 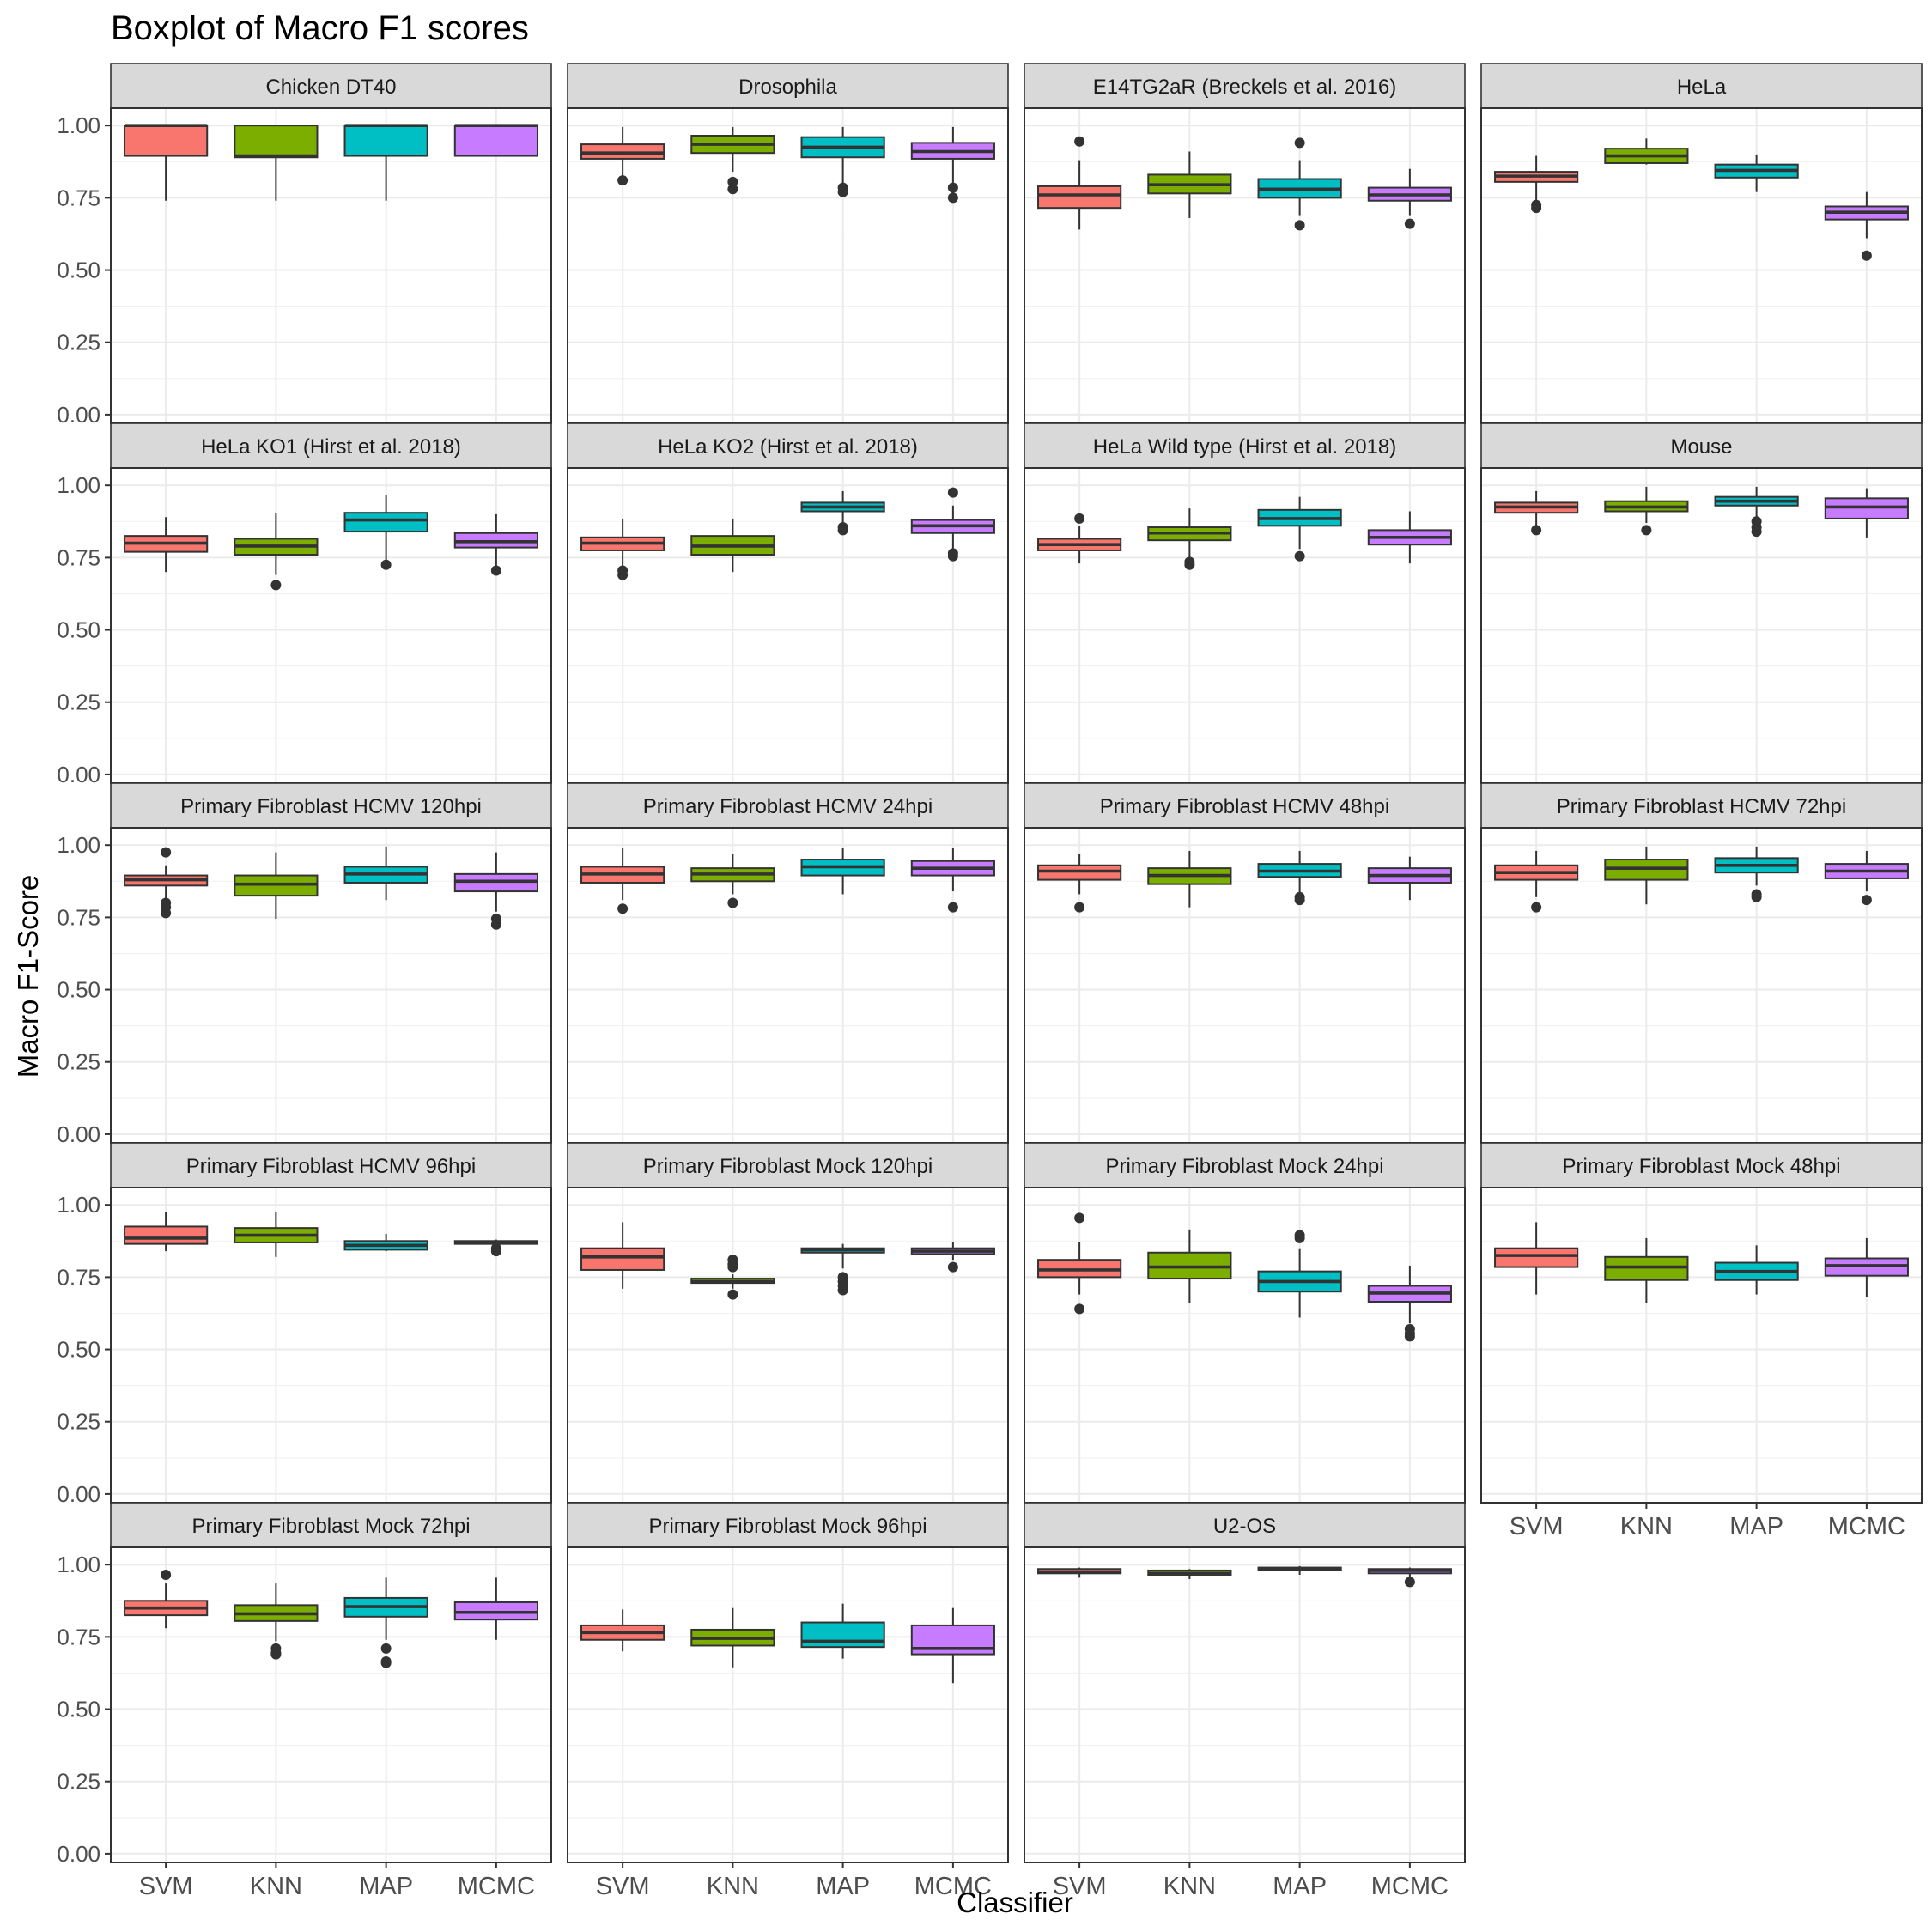 I want to click on strip-e14tg2ar-breckels-et-al-2016, so click(x=1245, y=86).